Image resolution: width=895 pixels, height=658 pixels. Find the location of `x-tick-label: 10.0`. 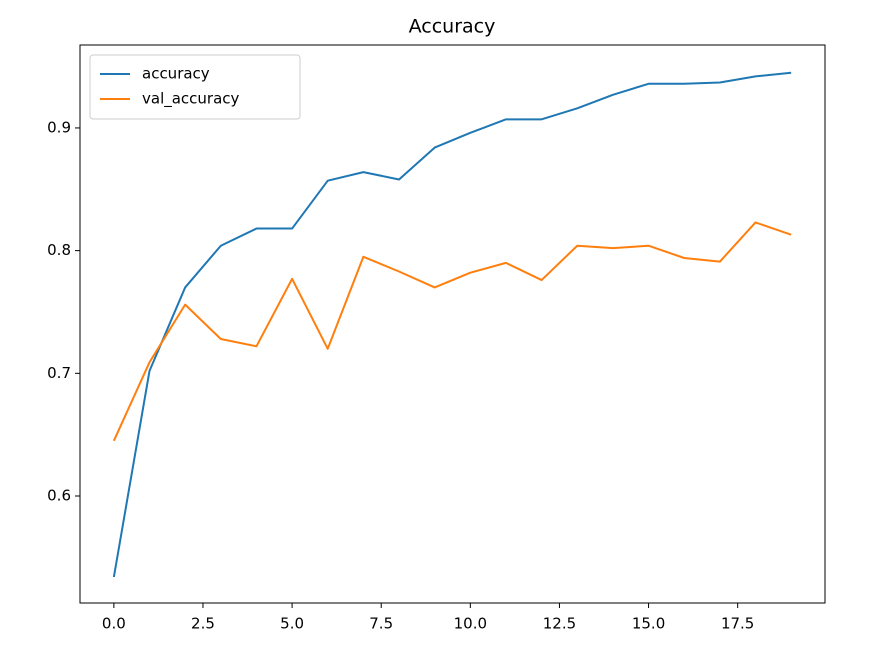

x-tick-label: 10.0 is located at coordinates (470, 624).